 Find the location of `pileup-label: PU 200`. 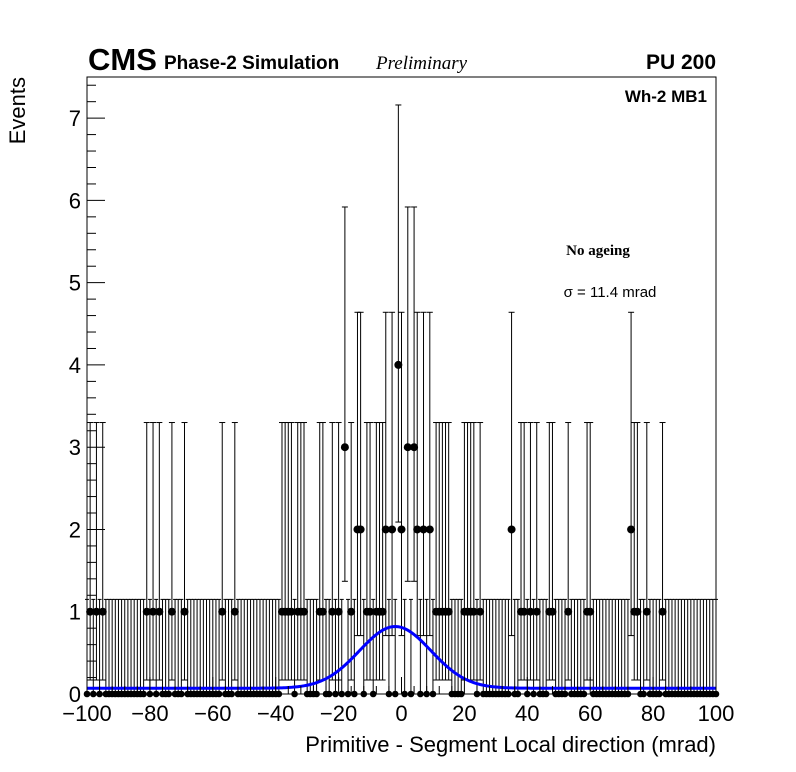

pileup-label: PU 200 is located at coordinates (681, 62).